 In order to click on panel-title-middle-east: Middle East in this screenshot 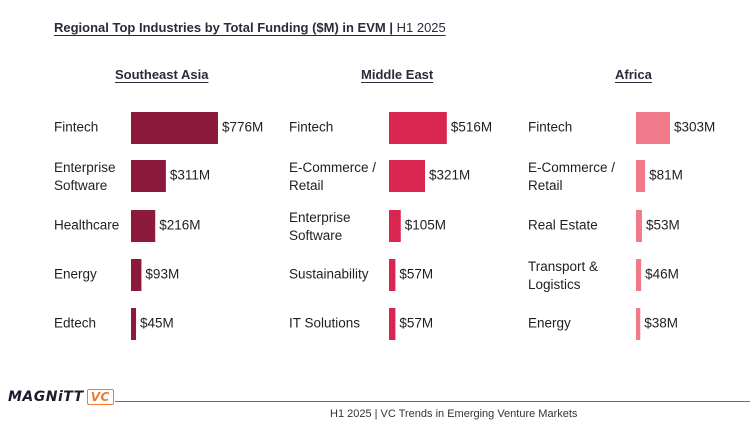, I will do `click(397, 74)`.